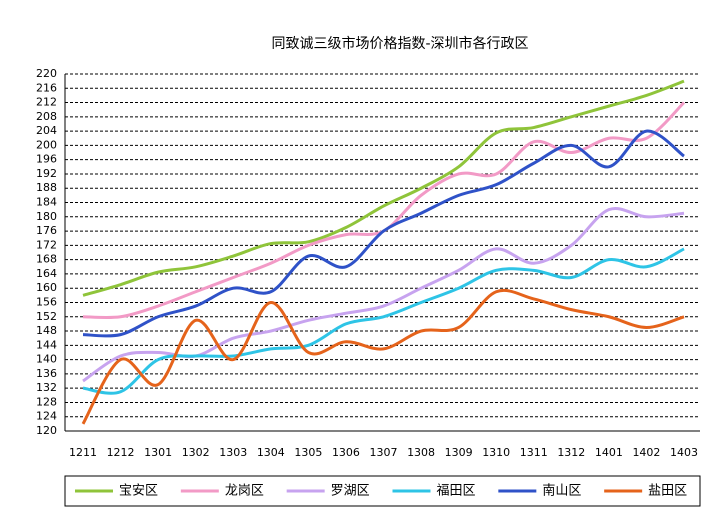 The image size is (720, 516). What do you see at coordinates (46, 359) in the screenshot?
I see `y-tick-label: 140` at bounding box center [46, 359].